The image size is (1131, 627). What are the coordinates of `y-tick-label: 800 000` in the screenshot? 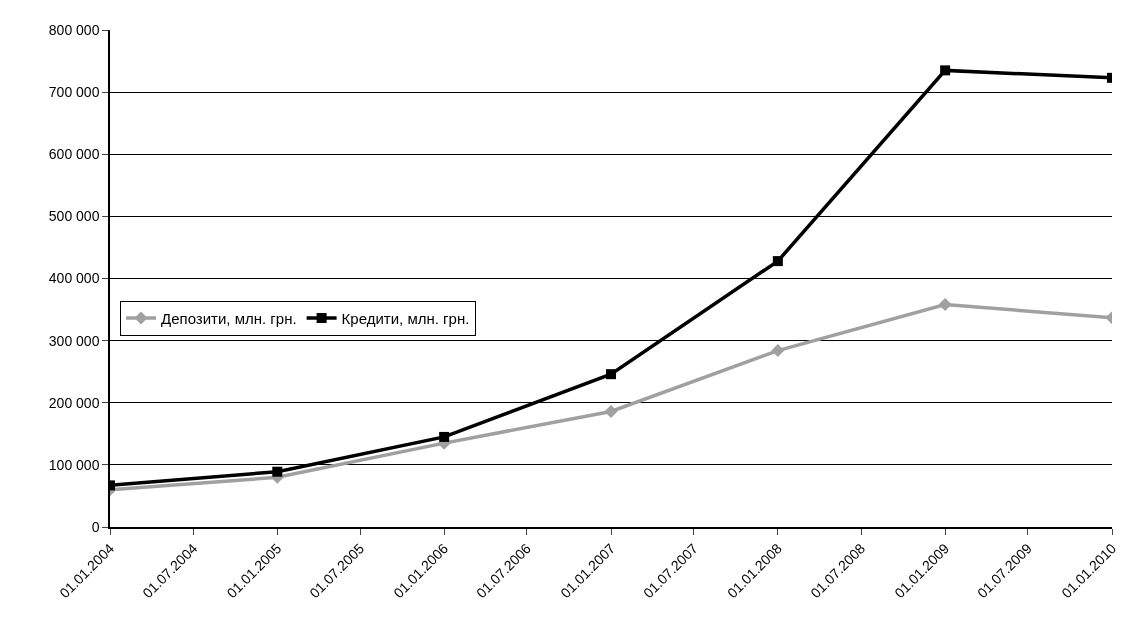 It's located at (74, 29).